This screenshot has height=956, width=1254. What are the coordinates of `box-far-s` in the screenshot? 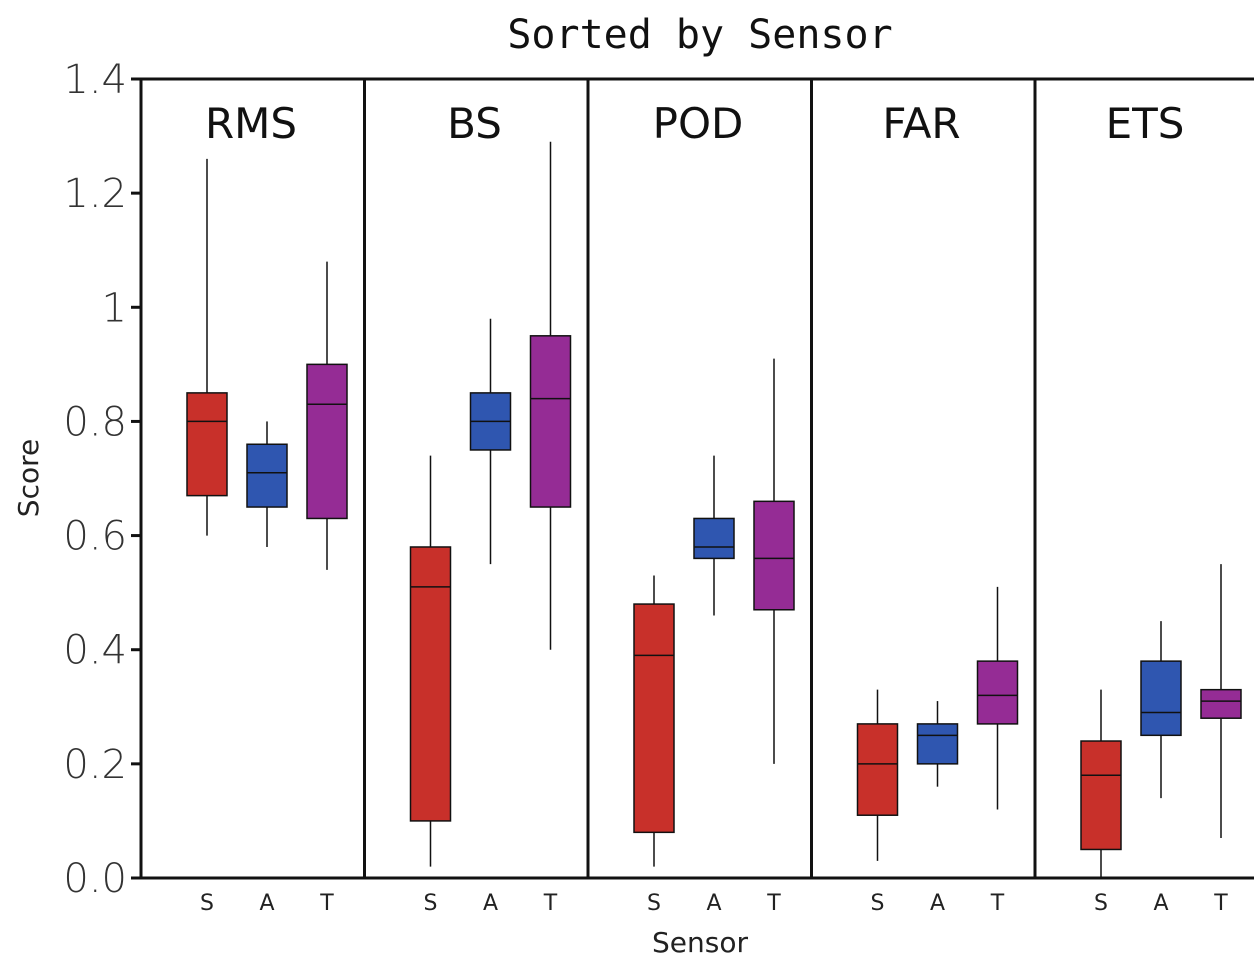 It's located at (877, 769).